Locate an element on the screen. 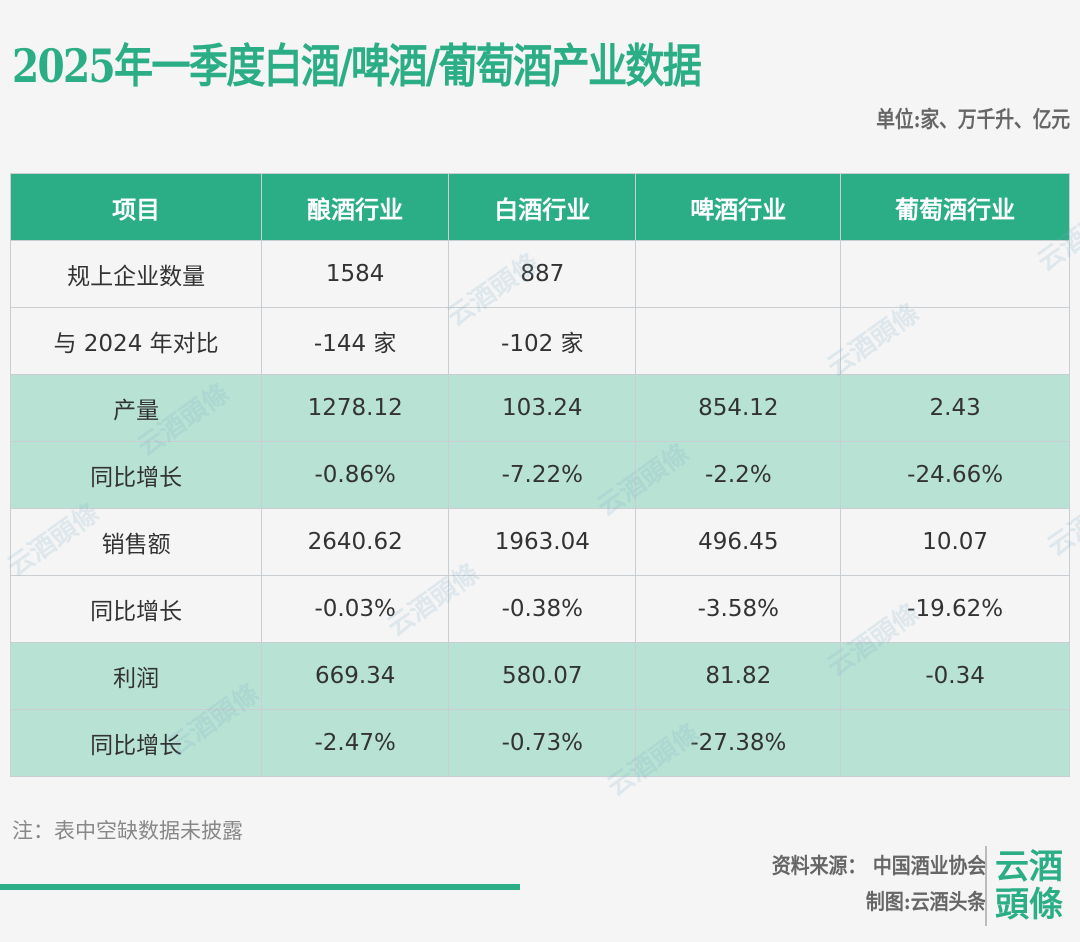  table-cell: -144 家 is located at coordinates (355, 341).